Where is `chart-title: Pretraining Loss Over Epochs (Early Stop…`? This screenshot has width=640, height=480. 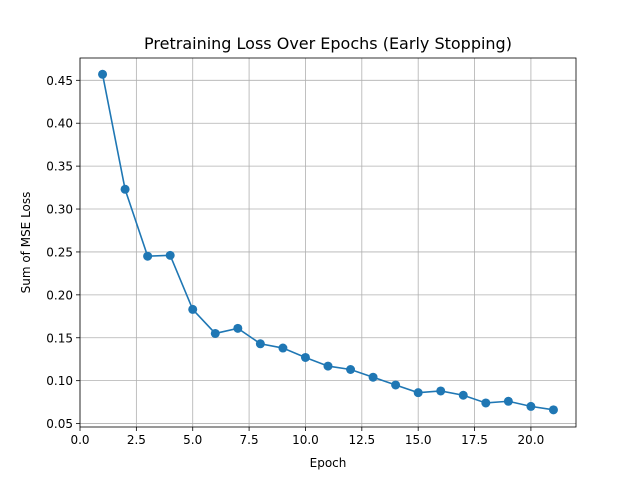
chart-title: Pretraining Loss Over Epochs (Early Stop… is located at coordinates (328, 43).